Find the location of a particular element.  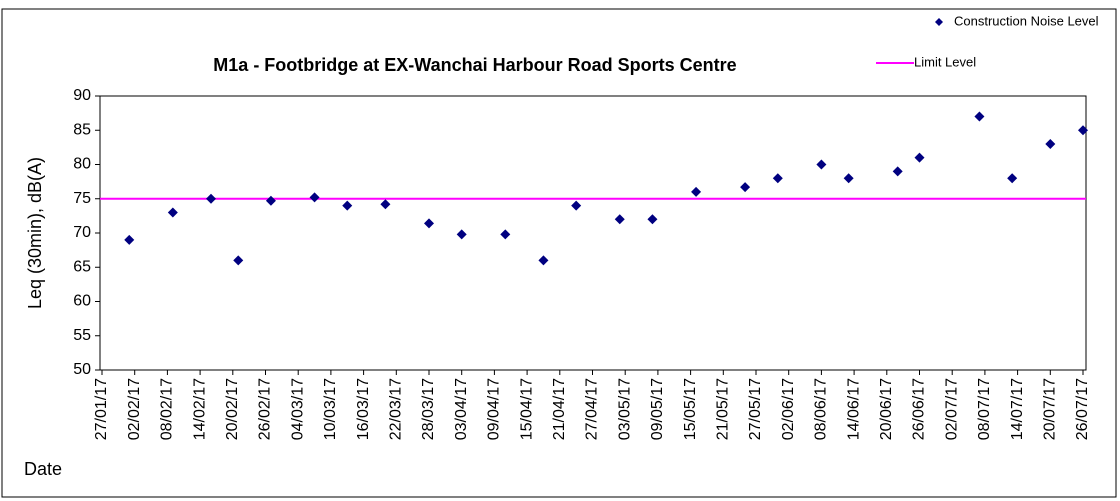

x-tick-label: 03/04/17 is located at coordinates (461, 409).